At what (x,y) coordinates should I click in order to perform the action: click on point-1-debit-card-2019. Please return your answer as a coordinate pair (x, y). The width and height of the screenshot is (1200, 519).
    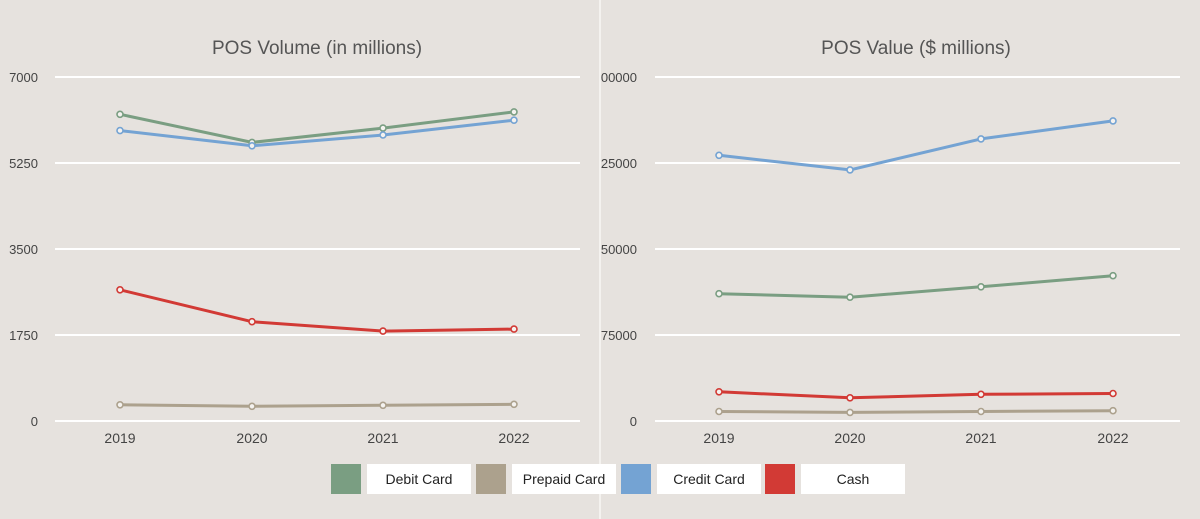
    Looking at the image, I should click on (120, 114).